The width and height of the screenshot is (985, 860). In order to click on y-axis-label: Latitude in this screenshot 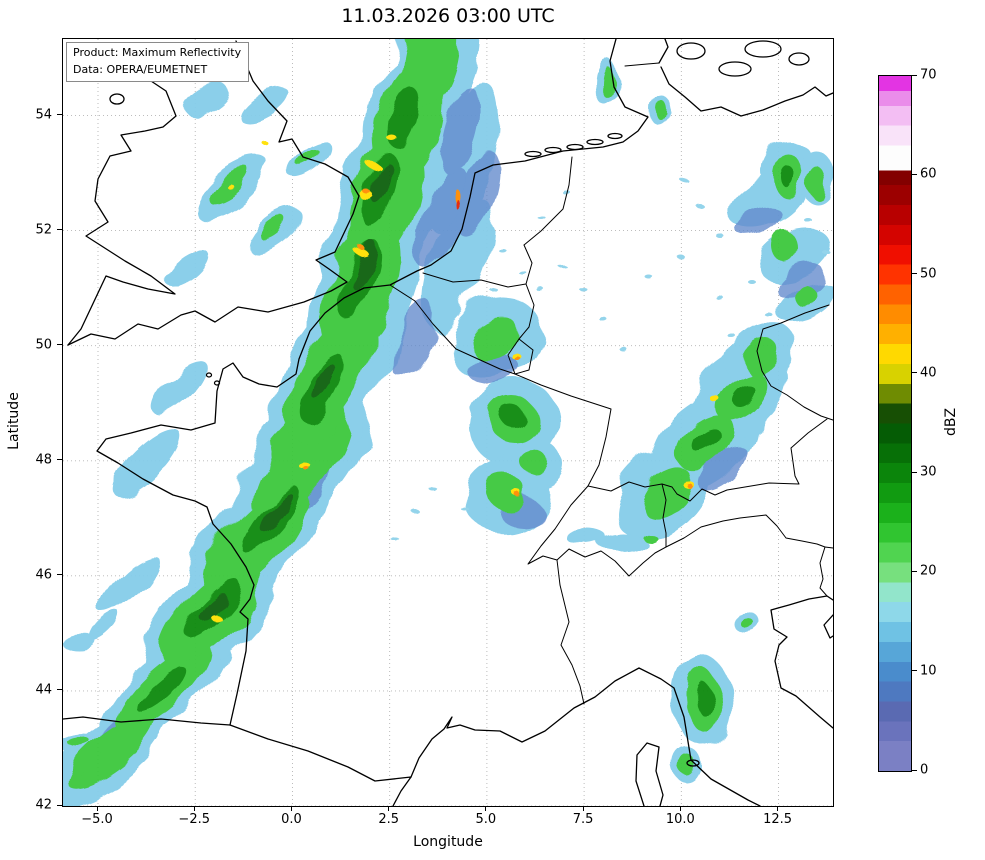, I will do `click(14, 421)`.